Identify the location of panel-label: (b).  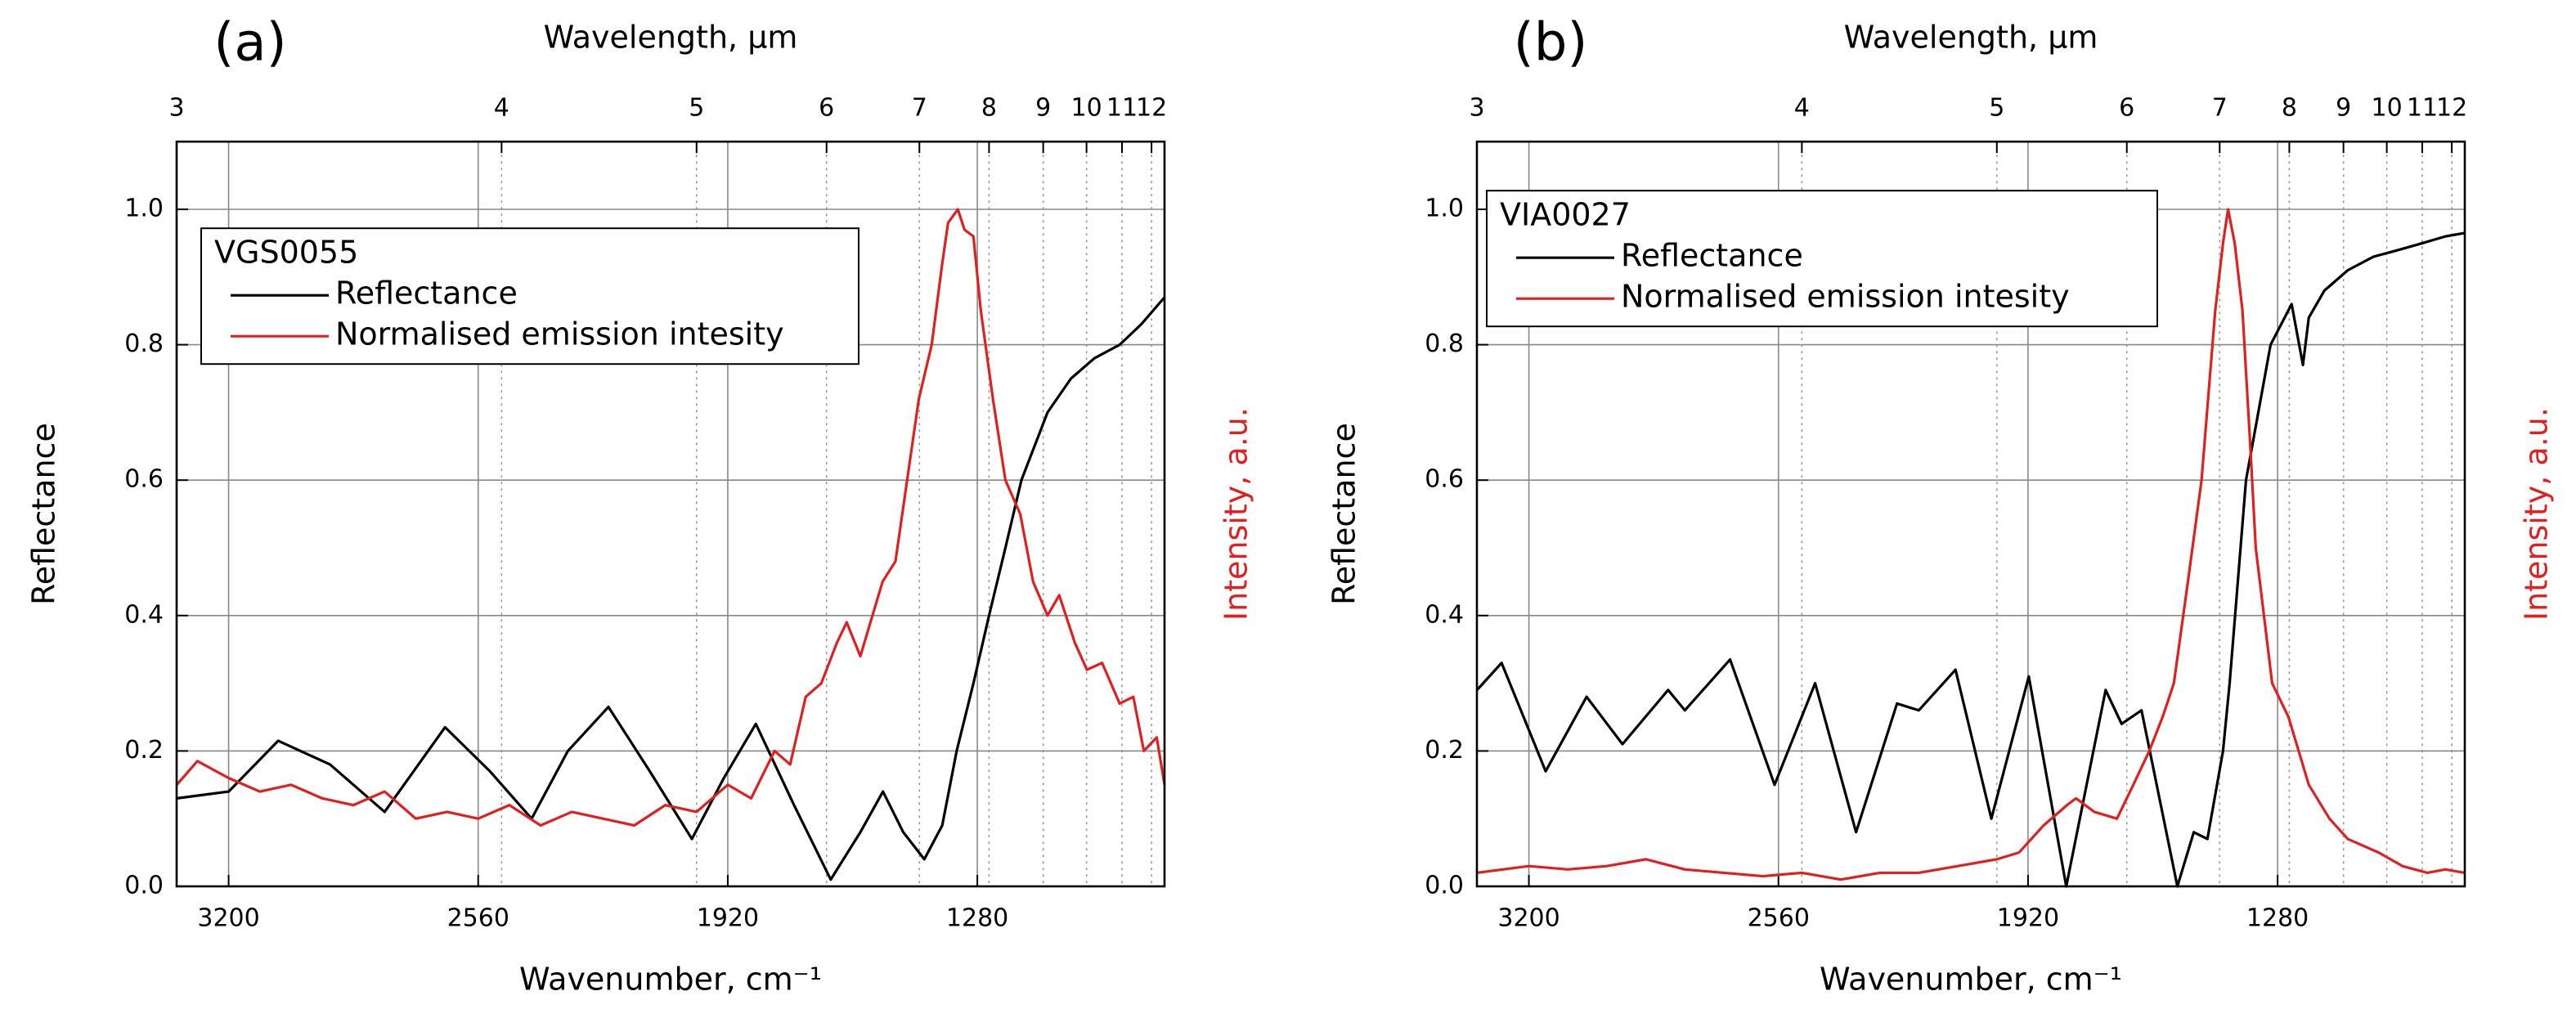
(1551, 44).